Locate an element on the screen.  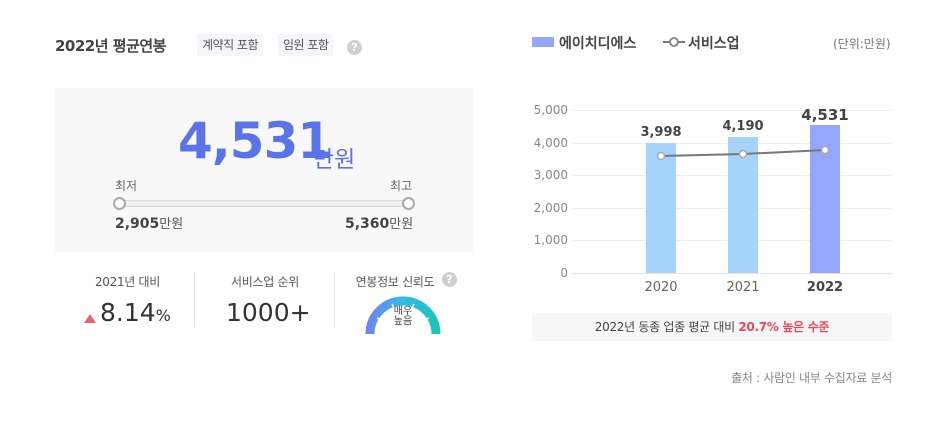
legend-industry: 서비스업 is located at coordinates (714, 44).